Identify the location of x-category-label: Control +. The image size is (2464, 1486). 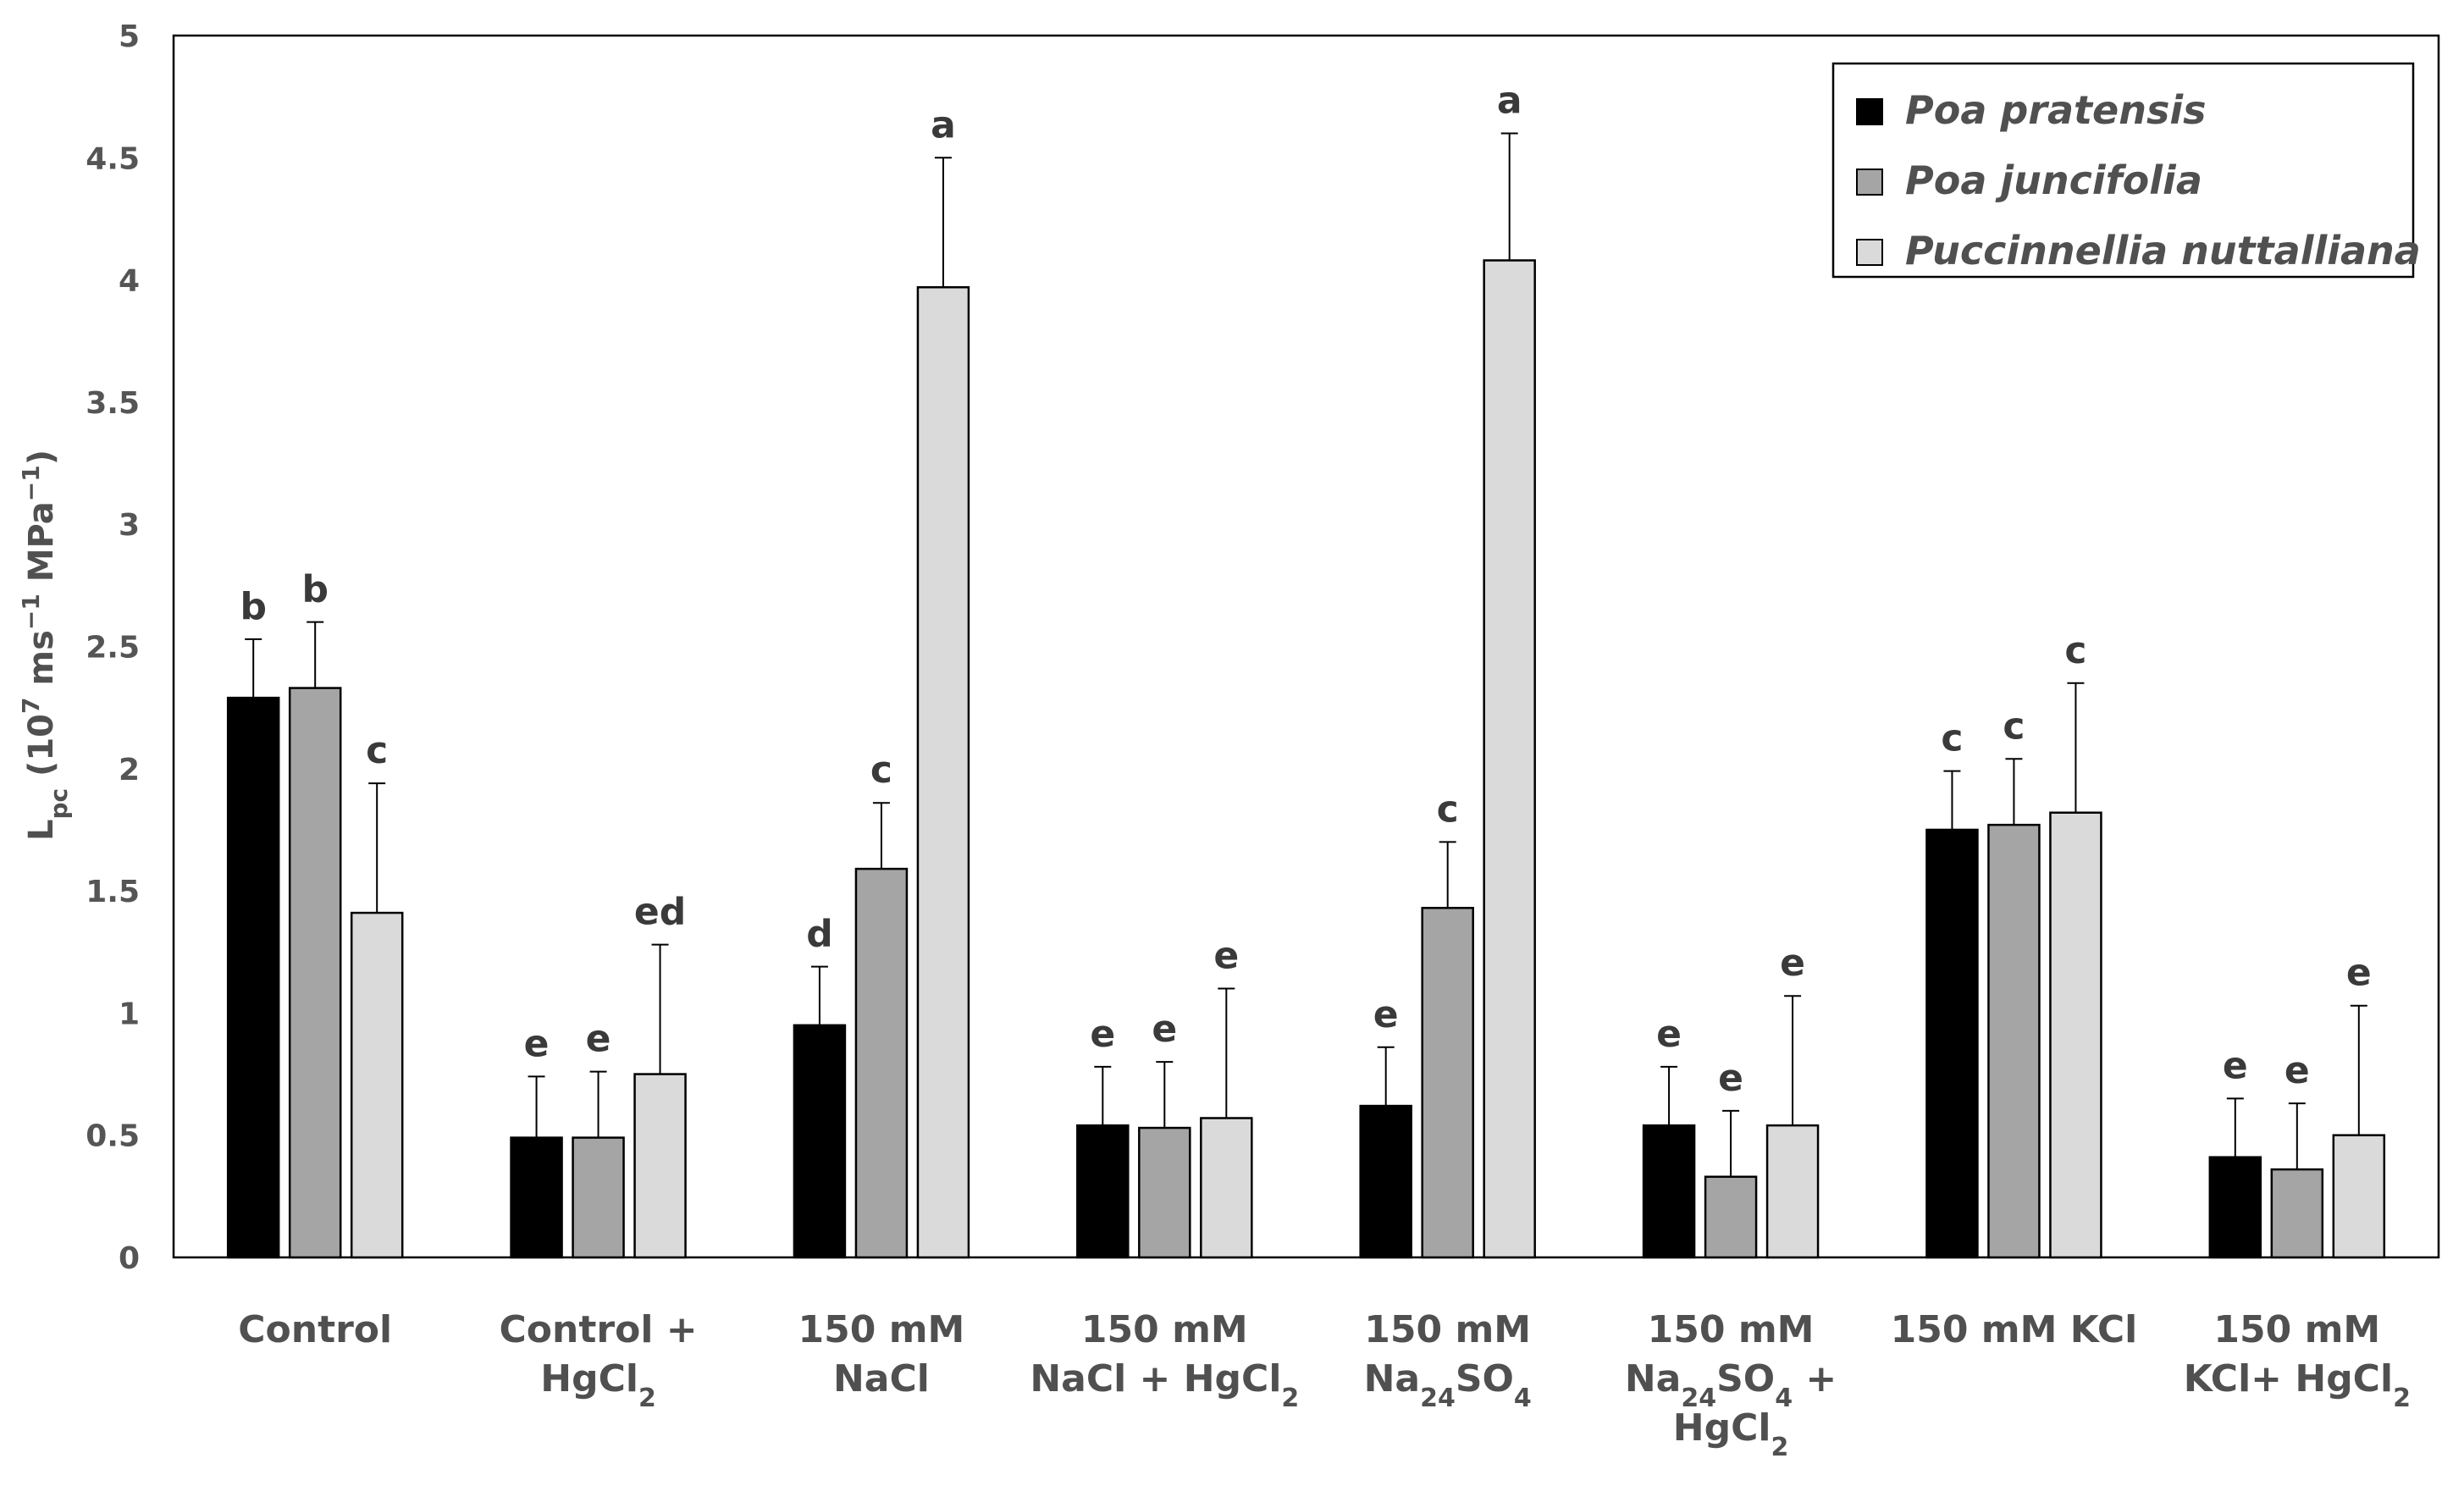
(599, 1329).